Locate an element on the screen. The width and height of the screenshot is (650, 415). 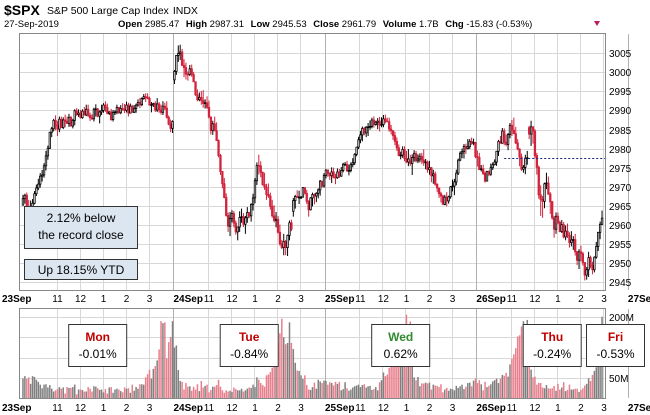
day-name-label: Mon is located at coordinates (97, 337).